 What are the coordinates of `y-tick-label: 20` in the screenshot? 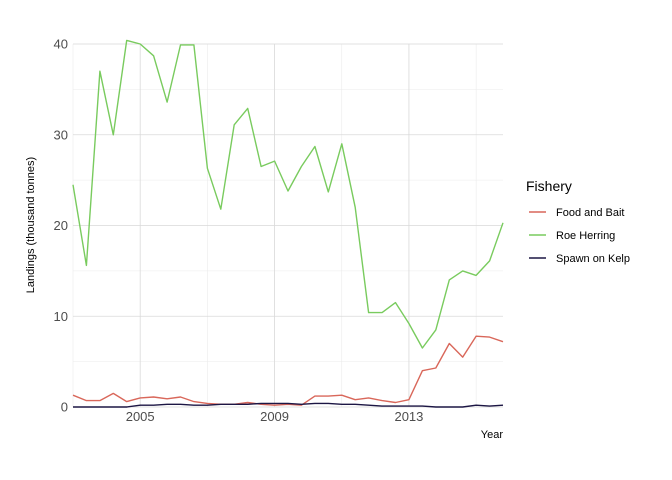 It's located at (61, 225).